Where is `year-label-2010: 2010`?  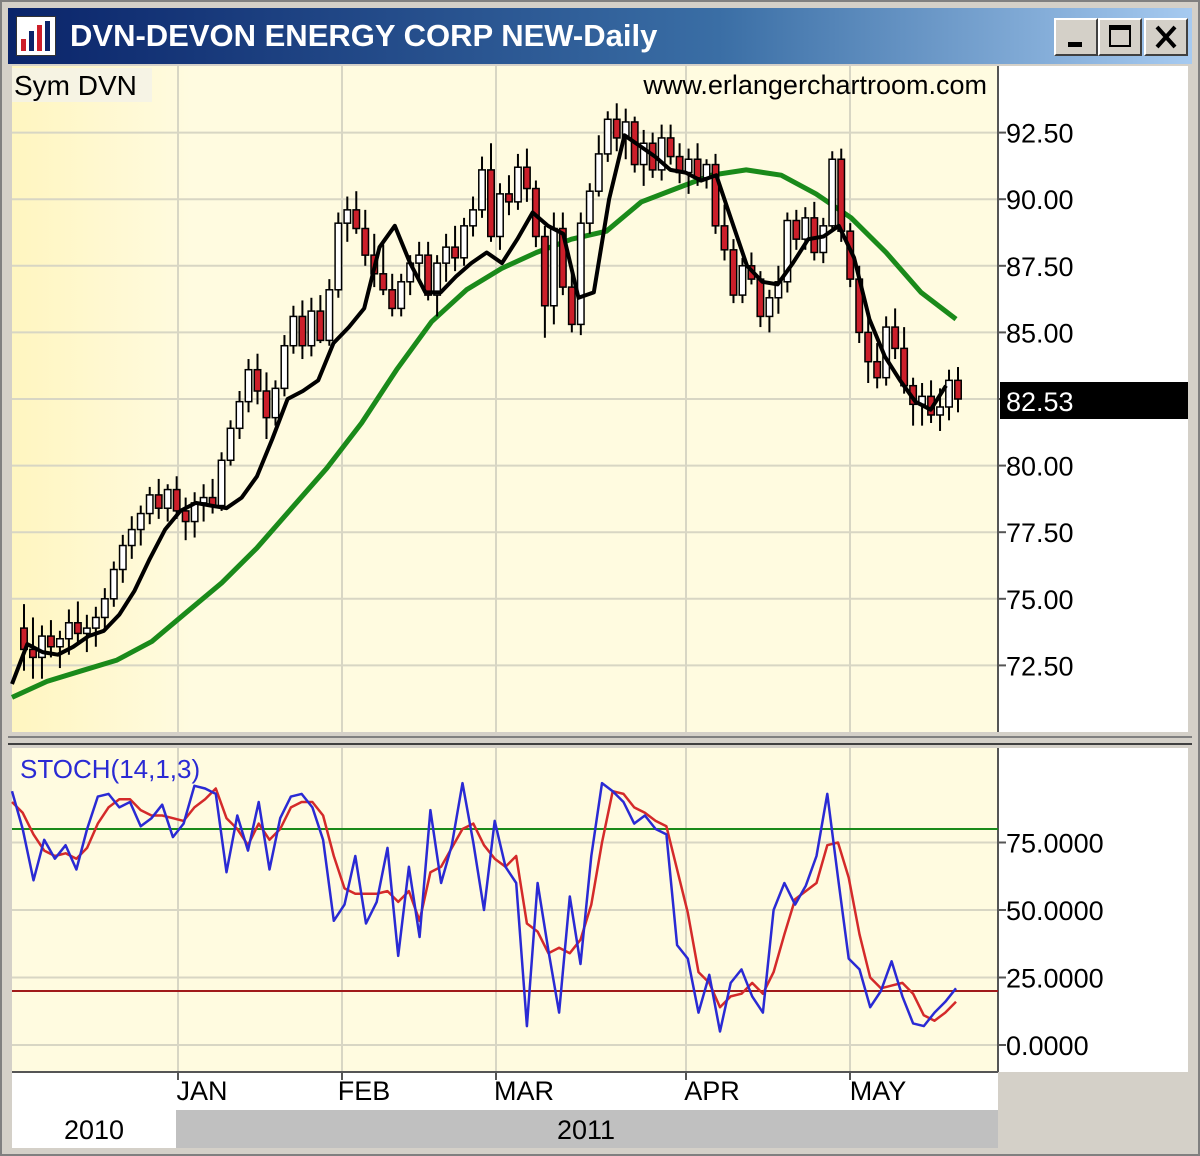 year-label-2010: 2010 is located at coordinates (94, 1130).